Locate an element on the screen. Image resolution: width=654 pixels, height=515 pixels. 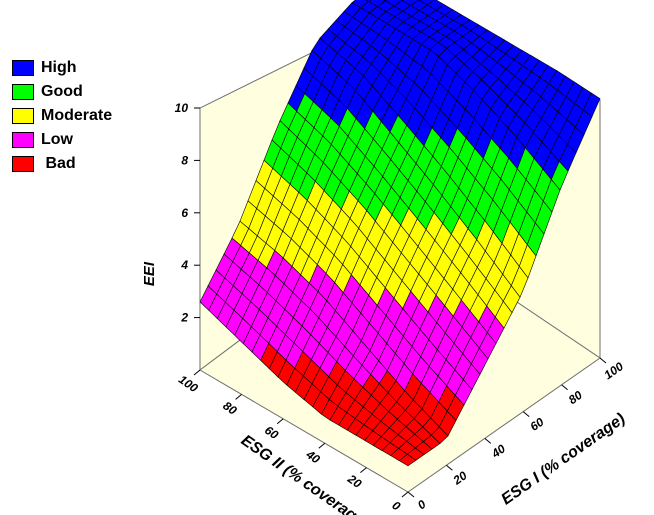
legend-item-bad: Bad is located at coordinates (62, 164).